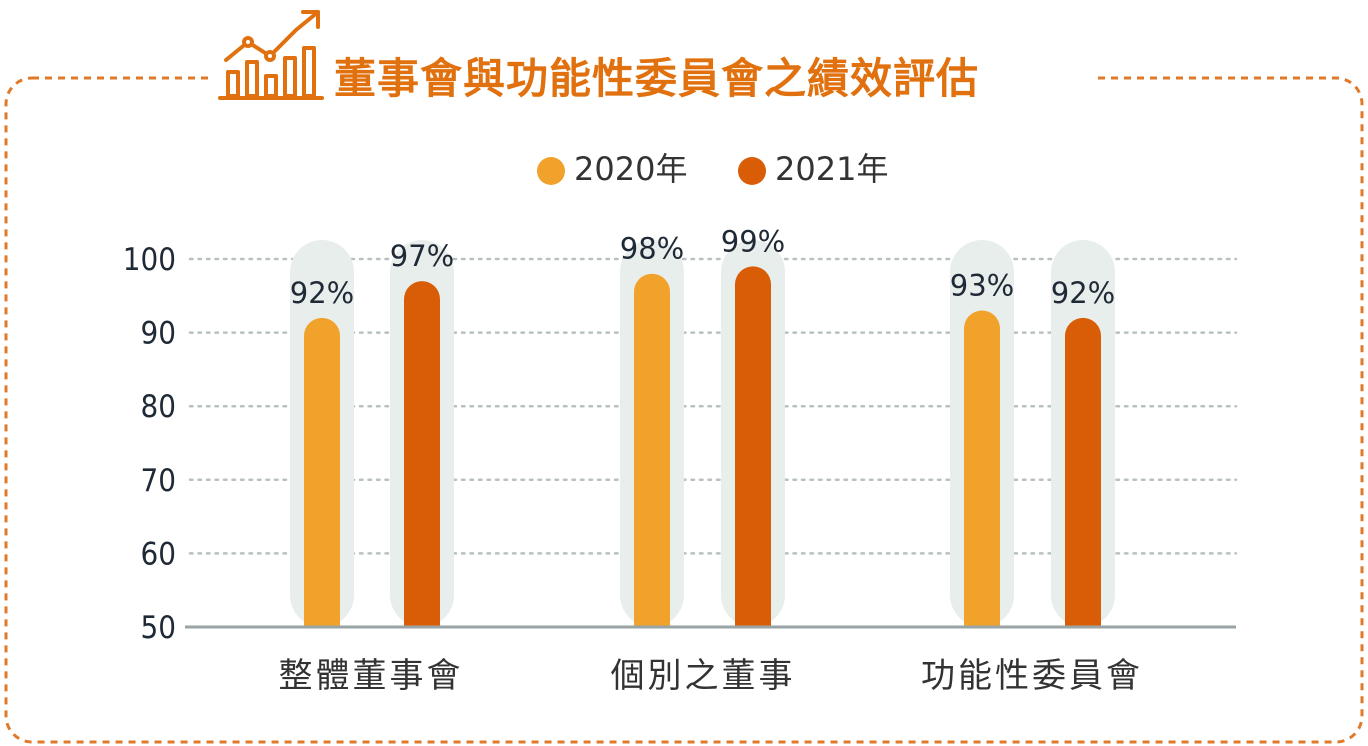 Image resolution: width=1368 pixels, height=746 pixels. Describe the element at coordinates (149, 260) in the screenshot. I see `y-tick-label: 100` at that location.